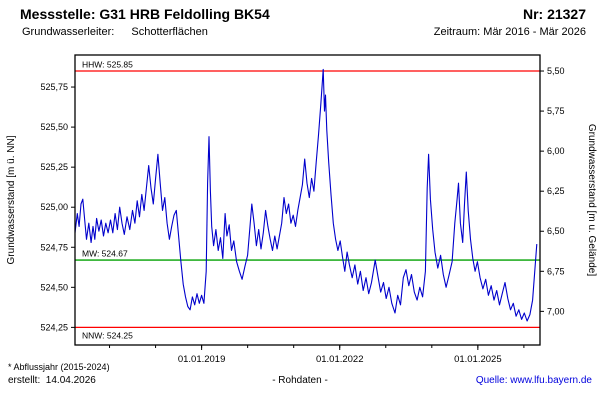 The width and height of the screenshot is (600, 400). What do you see at coordinates (556, 231) in the screenshot?
I see `y-tick-label-right: 6,50` at bounding box center [556, 231].